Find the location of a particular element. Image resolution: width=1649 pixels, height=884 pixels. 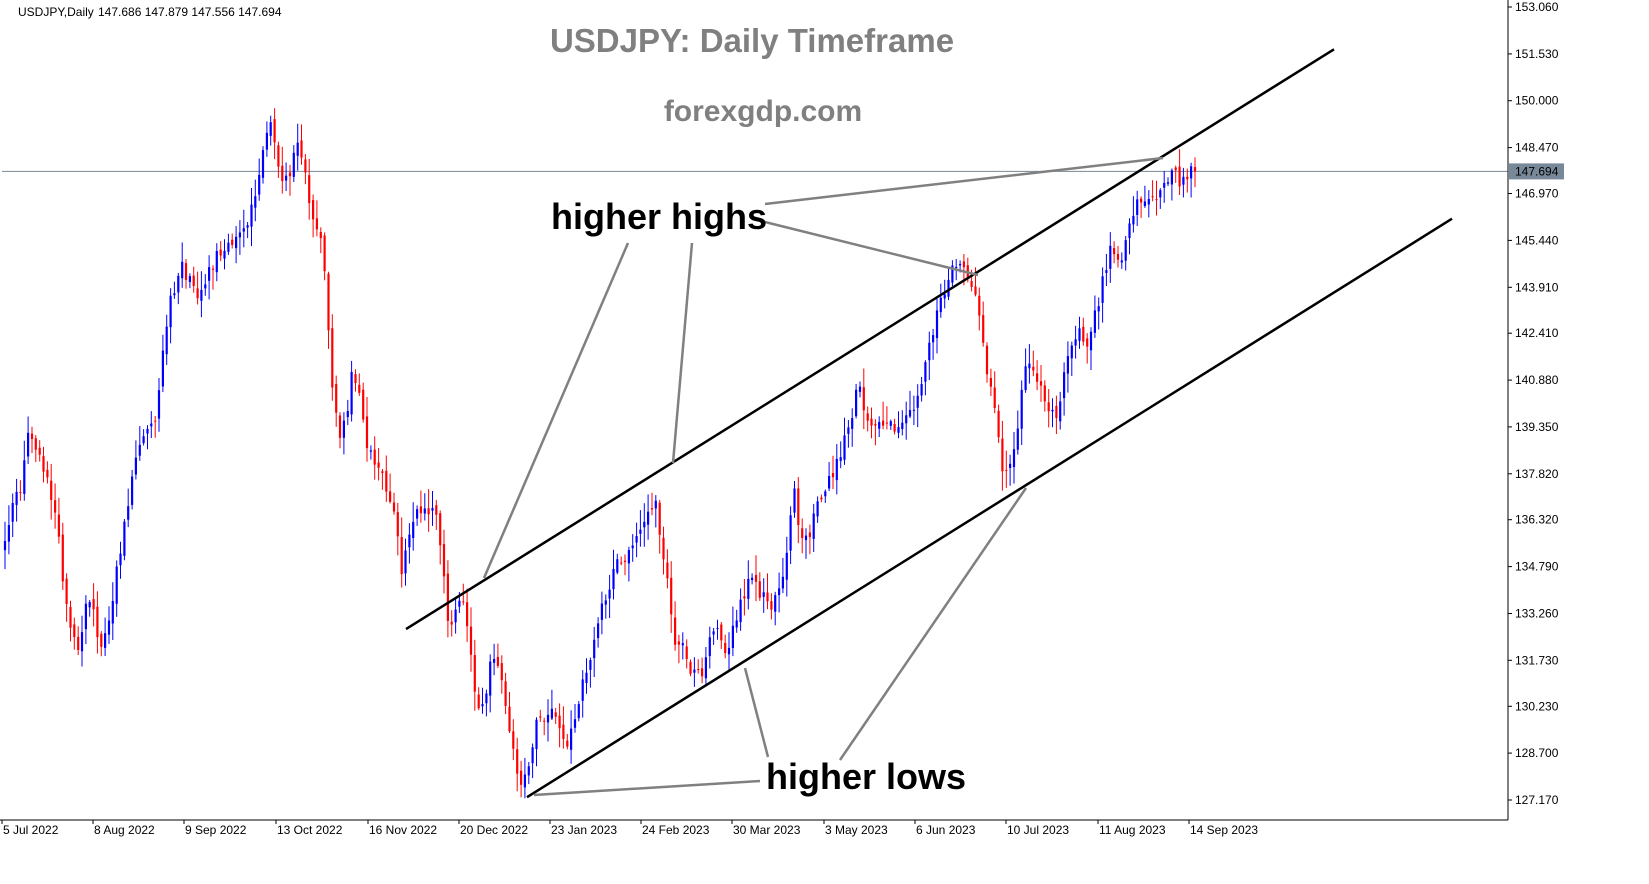

ohlc-header: 147.686 147.879 147.556 147.694 is located at coordinates (190, 12).